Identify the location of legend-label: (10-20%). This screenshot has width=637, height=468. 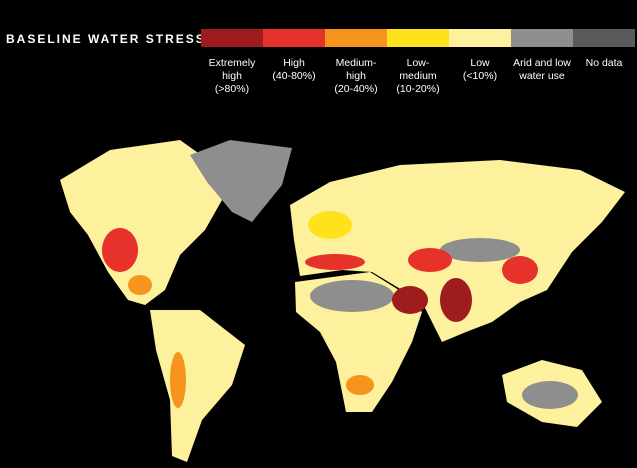
(417, 89).